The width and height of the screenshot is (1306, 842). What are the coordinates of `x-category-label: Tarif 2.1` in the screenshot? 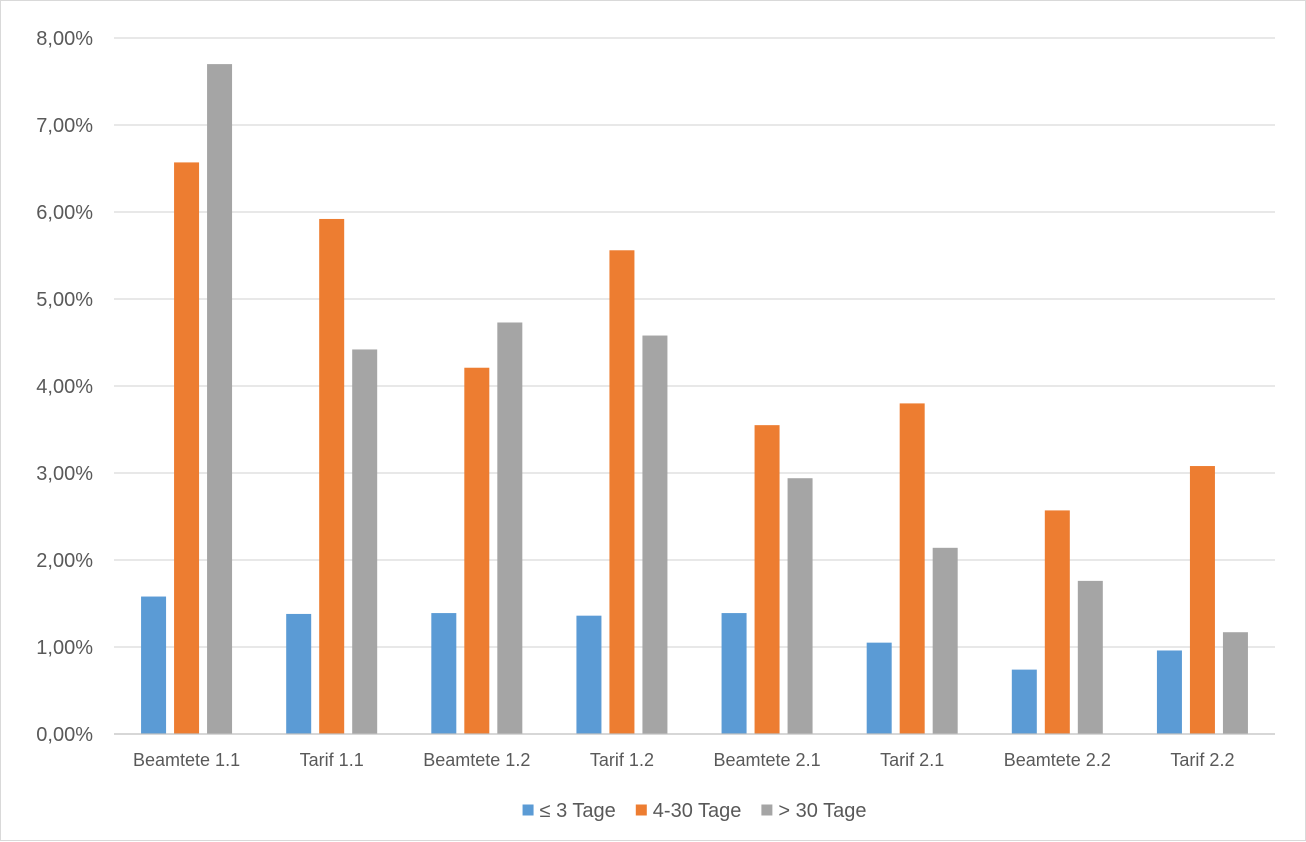 It's located at (912, 760).